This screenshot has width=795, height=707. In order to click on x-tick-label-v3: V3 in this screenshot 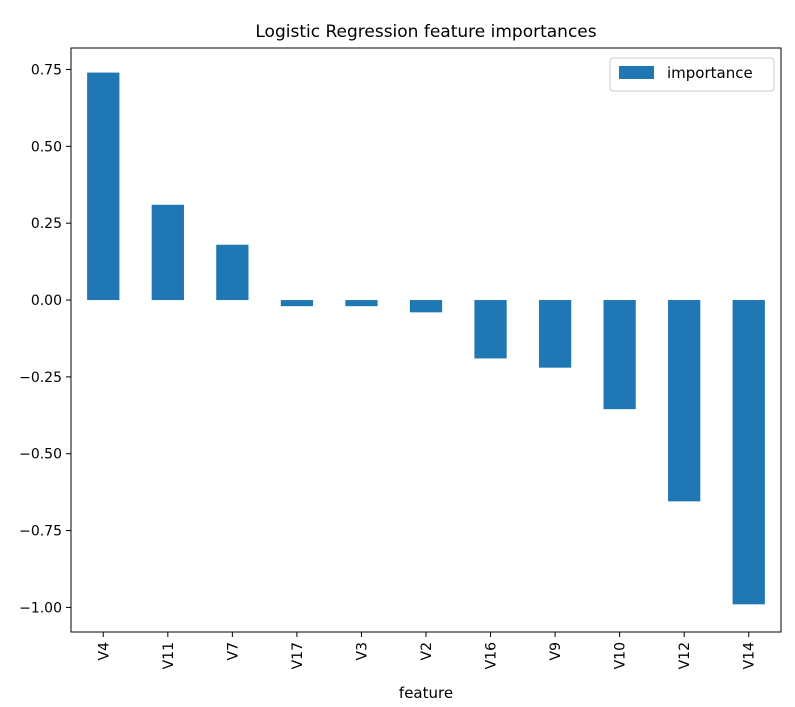, I will do `click(362, 651)`.